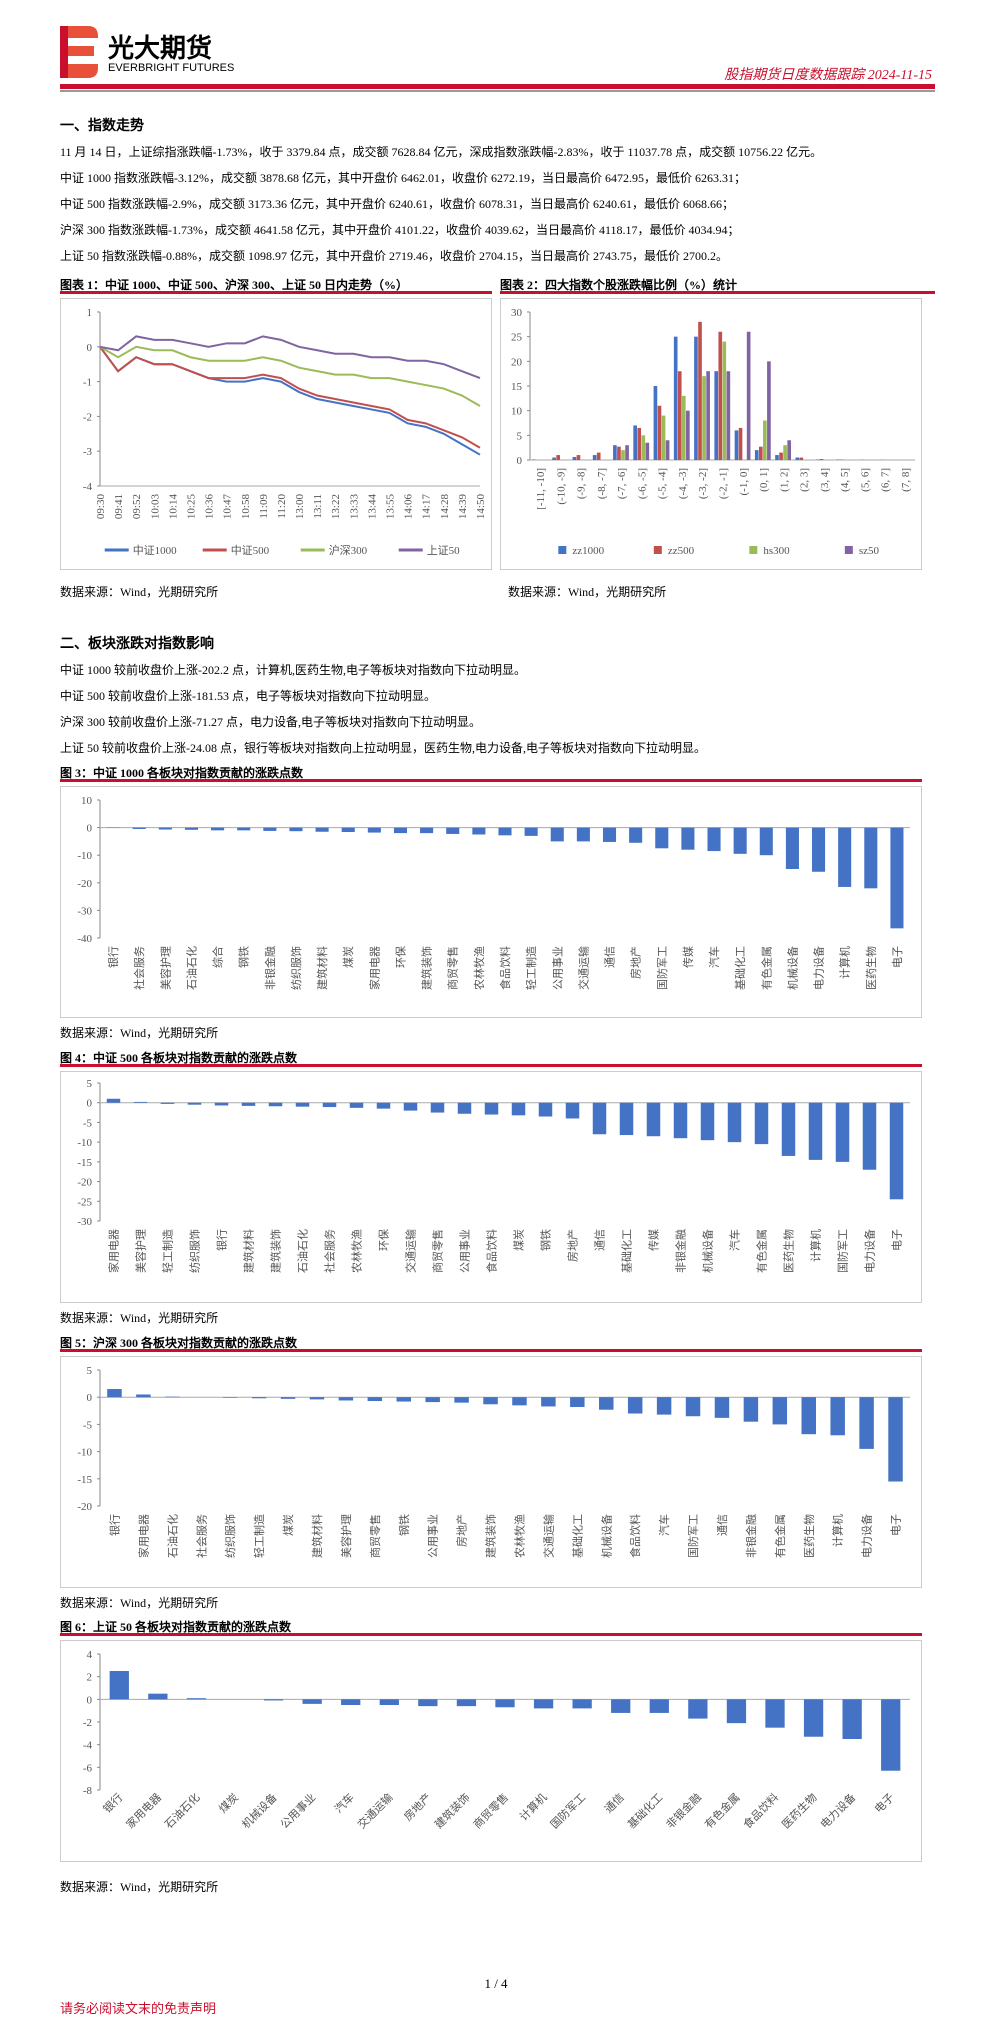 The width and height of the screenshot is (992, 2032). I want to click on y-tick-label: 10, so click(87, 801).